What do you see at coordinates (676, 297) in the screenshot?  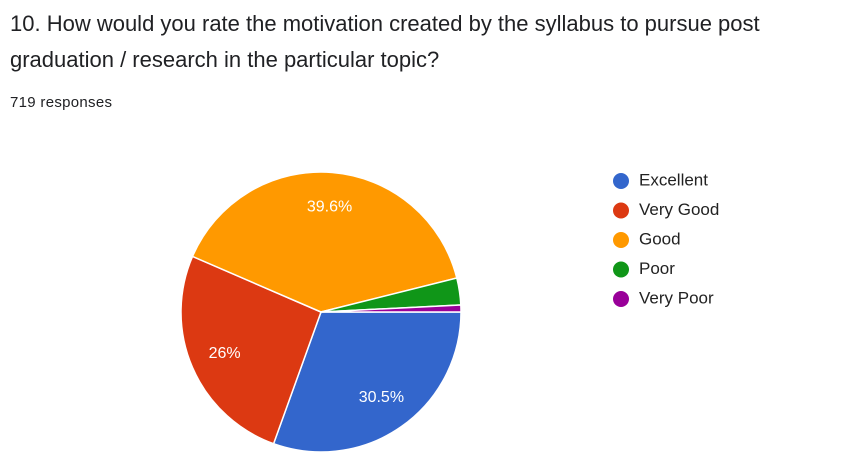 I see `legend-label: Very Poor` at bounding box center [676, 297].